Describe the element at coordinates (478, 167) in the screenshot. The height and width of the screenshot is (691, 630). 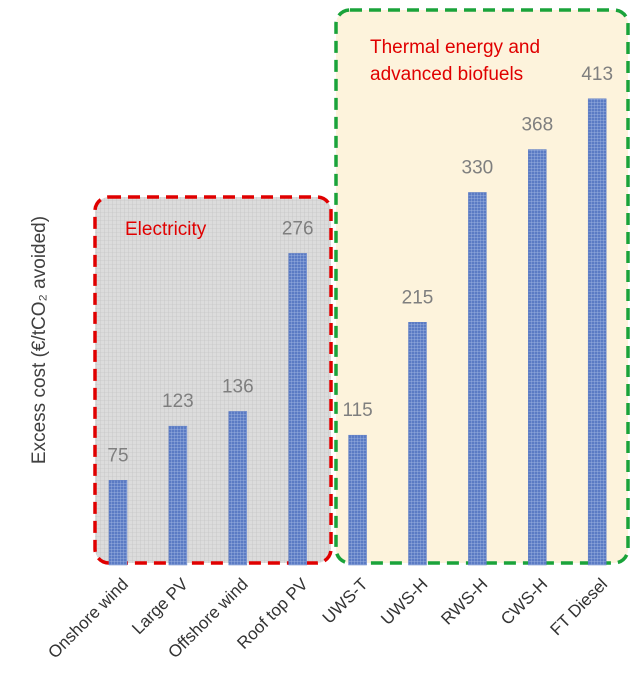
I see `value-label: 330` at that location.